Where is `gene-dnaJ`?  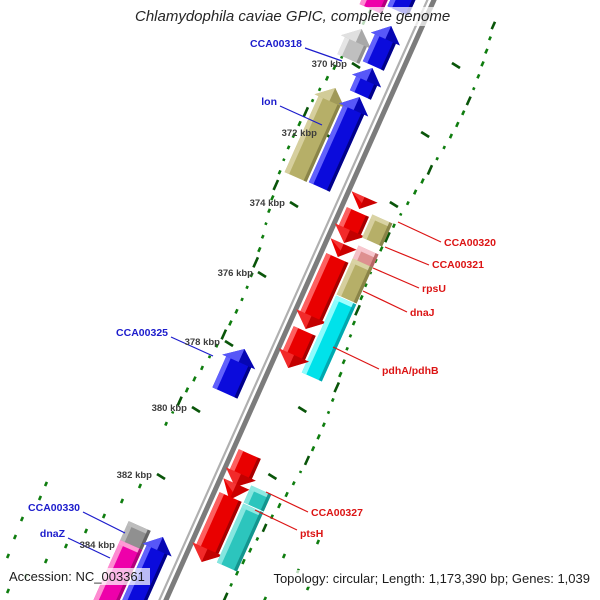 gene-dnaJ is located at coordinates (354, 281).